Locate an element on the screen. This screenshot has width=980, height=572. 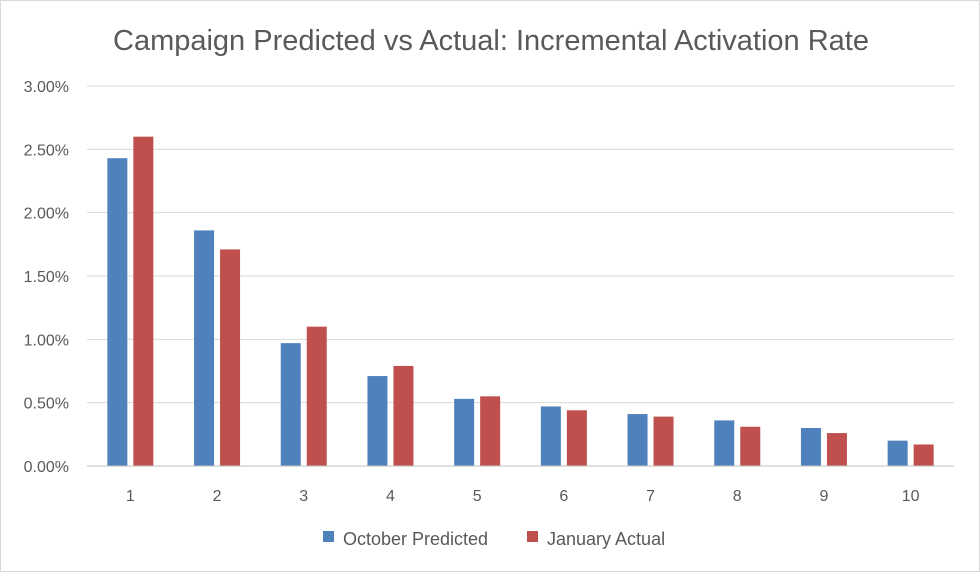
x-tick-label: 7 is located at coordinates (650, 496).